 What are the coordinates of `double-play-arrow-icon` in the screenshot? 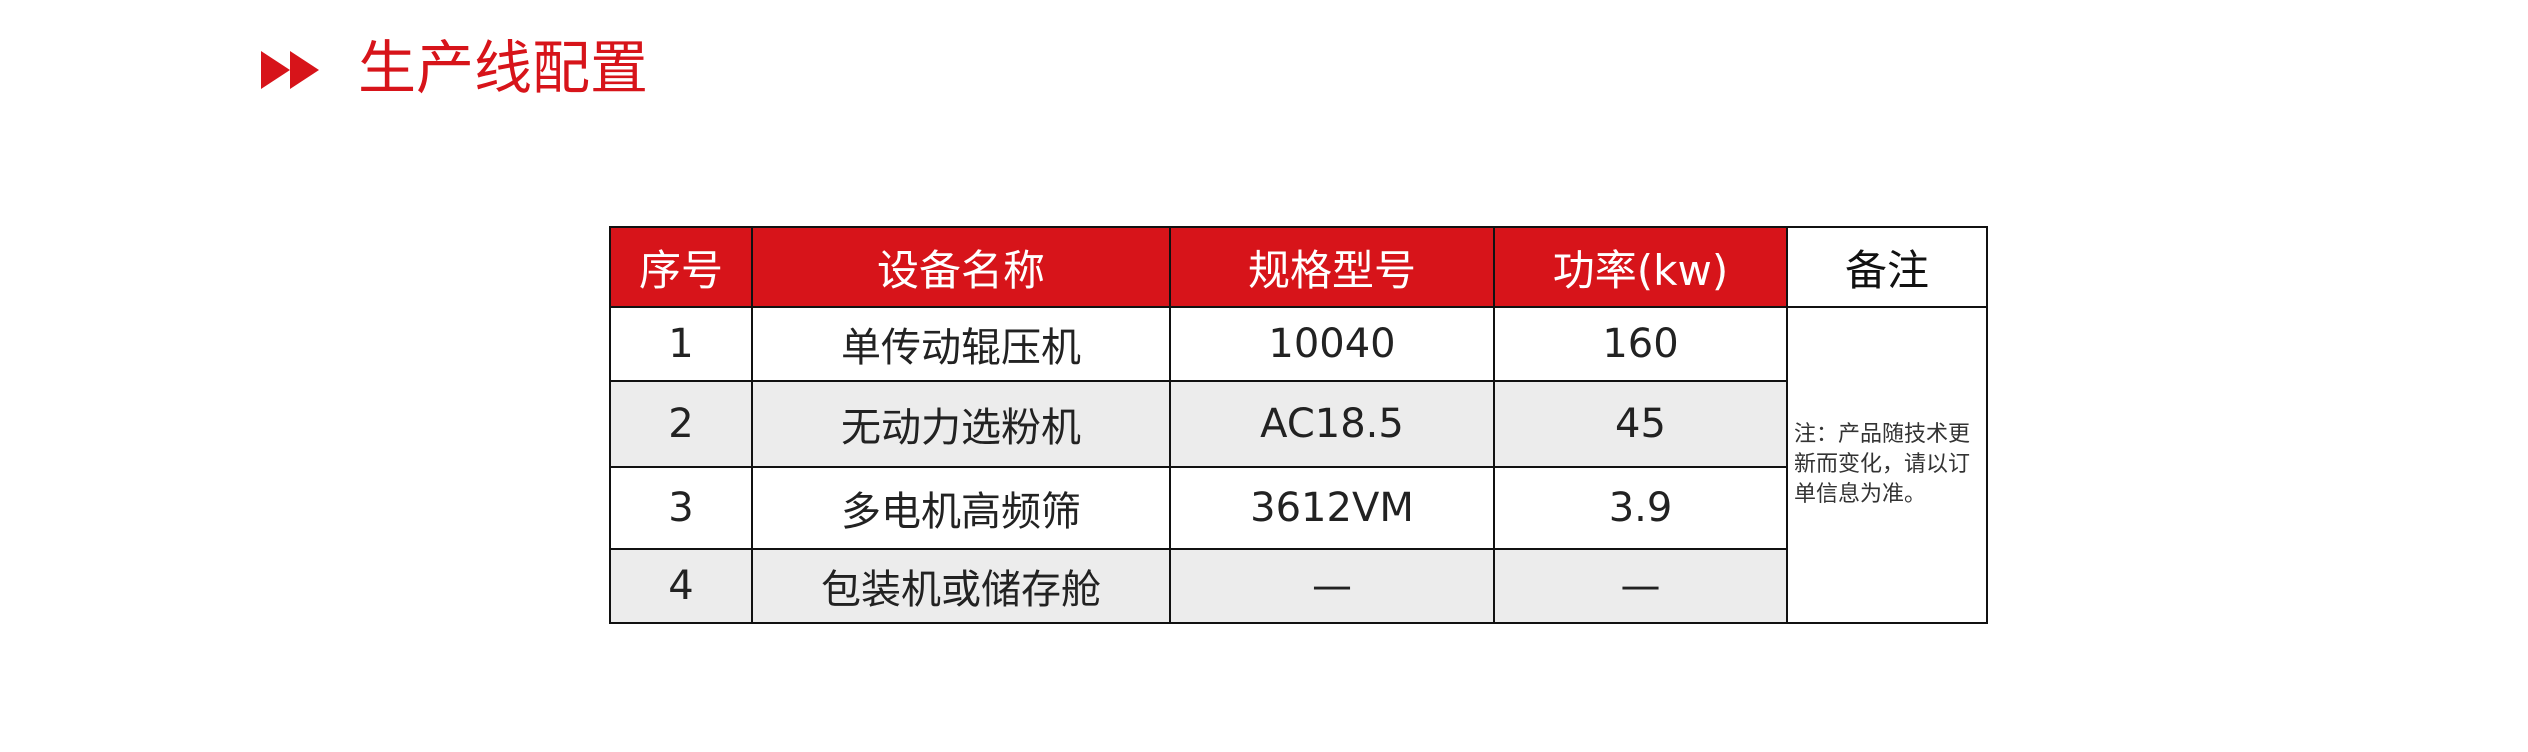 It's located at (290, 70).